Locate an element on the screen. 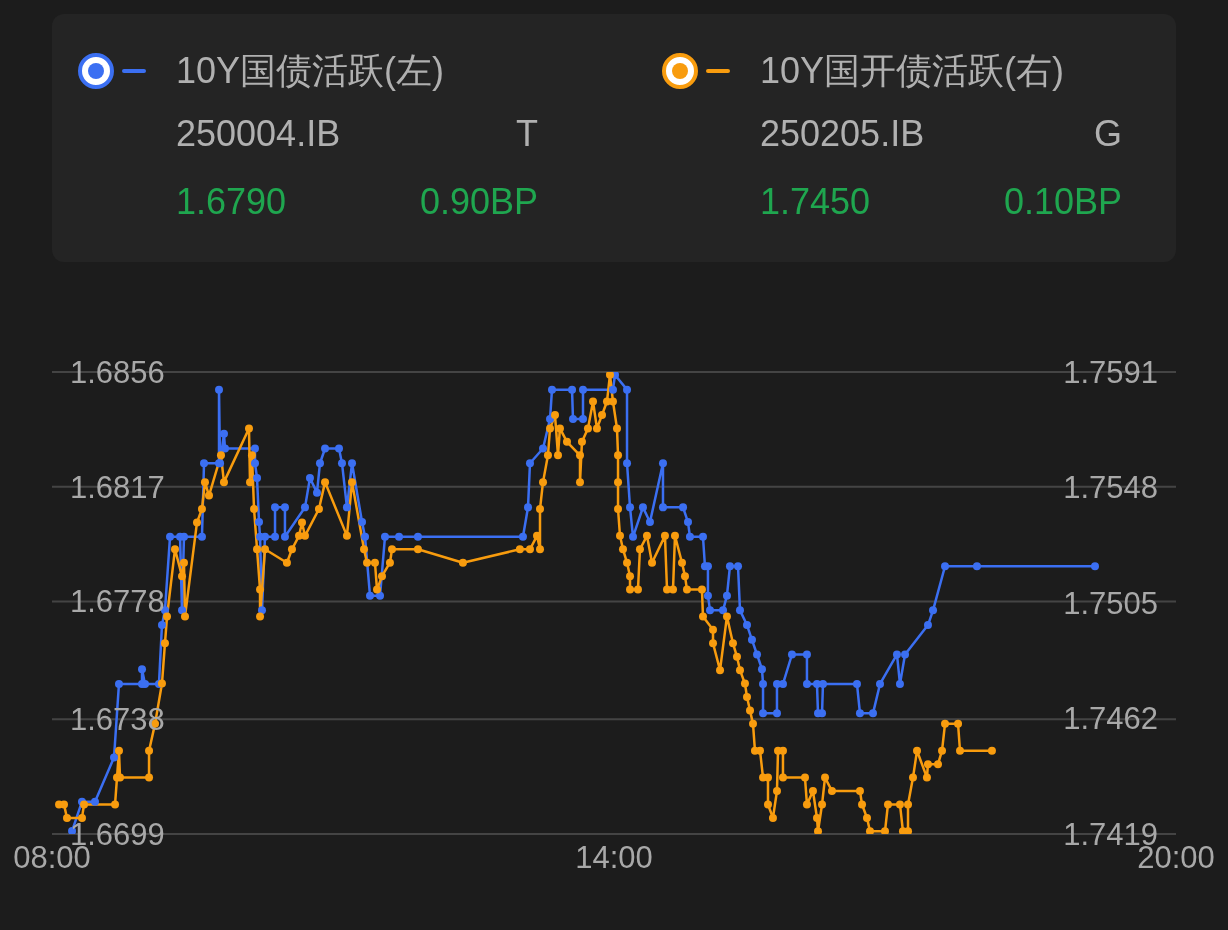 The width and height of the screenshot is (1228, 930). x-tick-label: 14:00 is located at coordinates (614, 857).